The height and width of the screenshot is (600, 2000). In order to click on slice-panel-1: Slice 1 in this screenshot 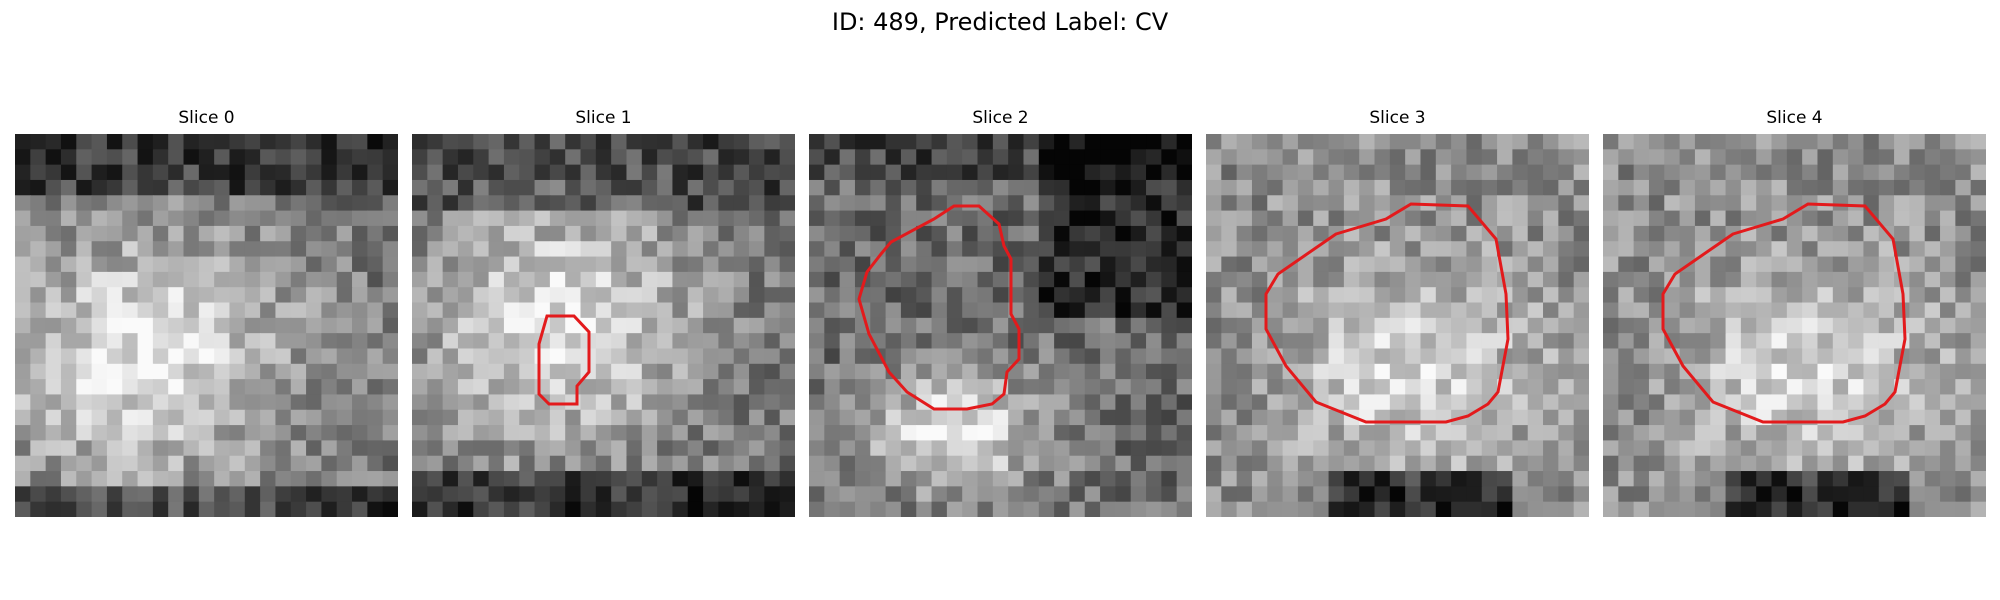, I will do `click(603, 318)`.